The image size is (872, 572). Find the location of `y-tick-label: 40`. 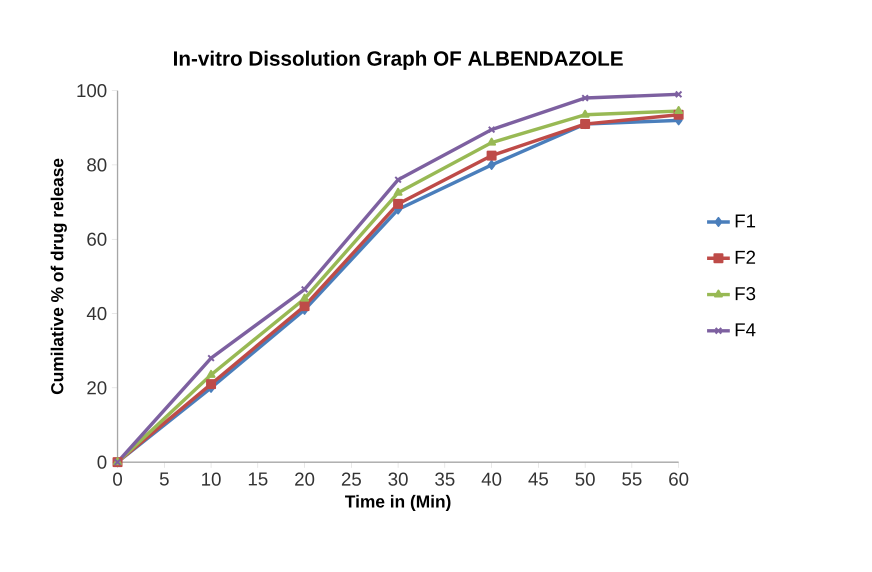

y-tick-label: 40 is located at coordinates (96, 313).